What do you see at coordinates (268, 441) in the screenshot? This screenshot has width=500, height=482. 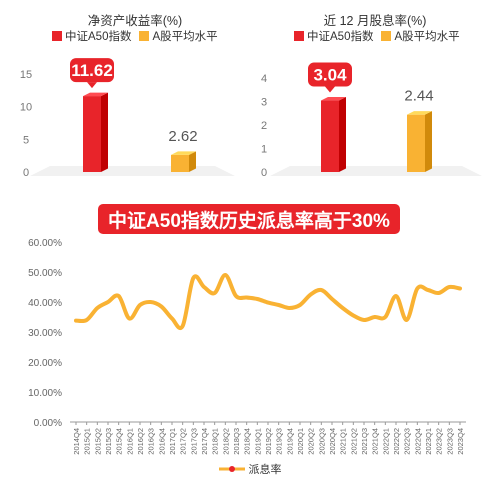 I see `x-tick-label: 2019Q2` at bounding box center [268, 441].